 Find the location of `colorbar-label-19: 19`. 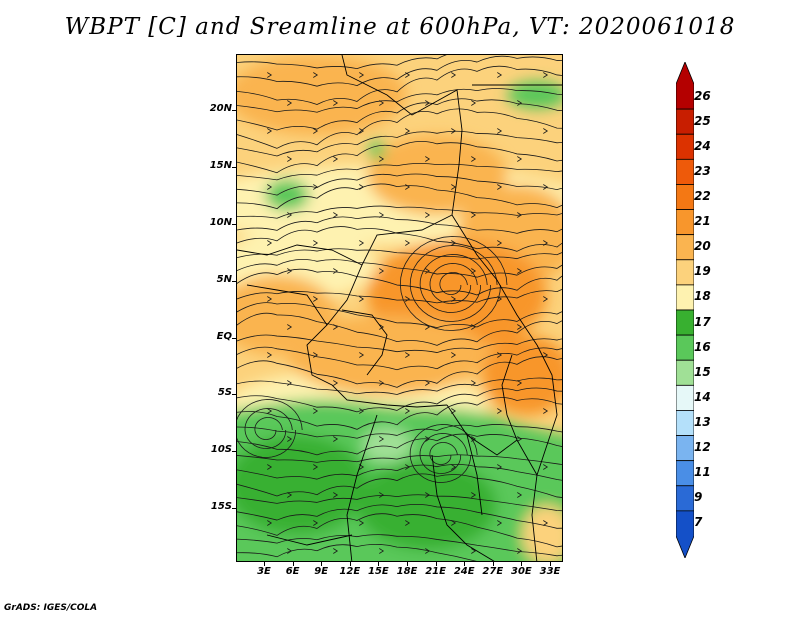

colorbar-label-19: 19 is located at coordinates (702, 271).